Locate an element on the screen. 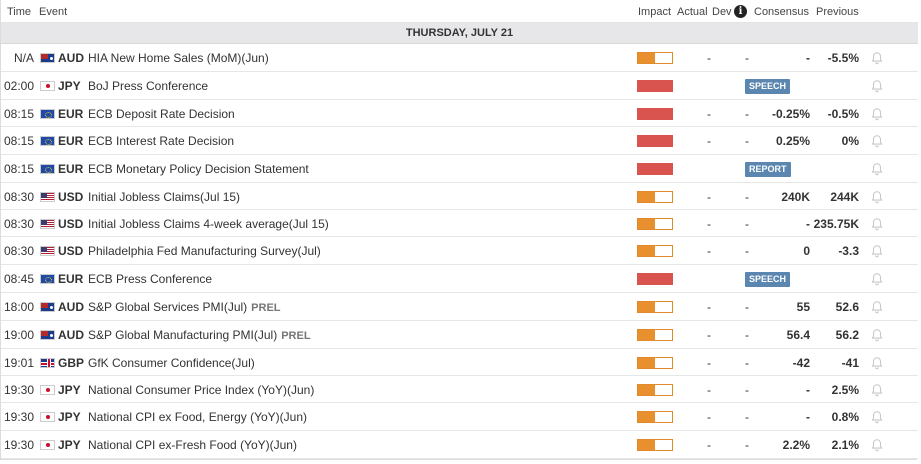  event-name: S&P Global Manufacturing PMI(Jul) PREL is located at coordinates (199, 335).